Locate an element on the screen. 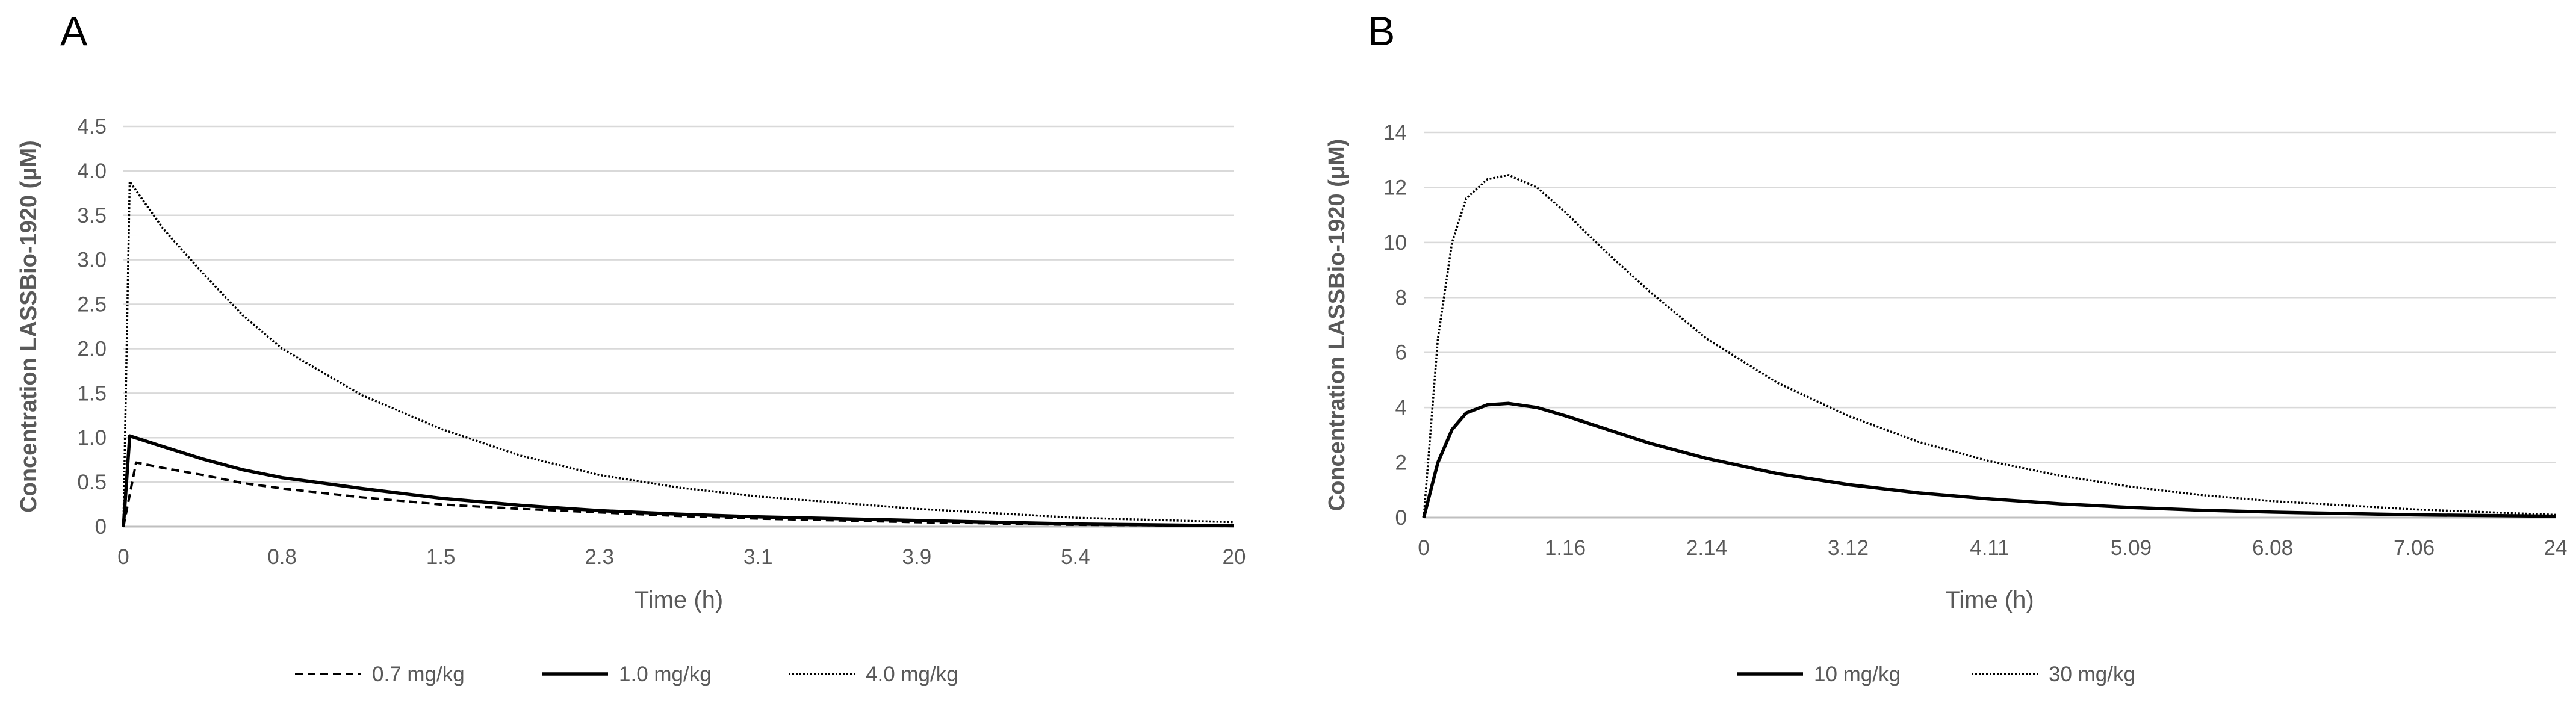 Image resolution: width=2576 pixels, height=712 pixels. x-tick-label: 6.08 is located at coordinates (2272, 548).